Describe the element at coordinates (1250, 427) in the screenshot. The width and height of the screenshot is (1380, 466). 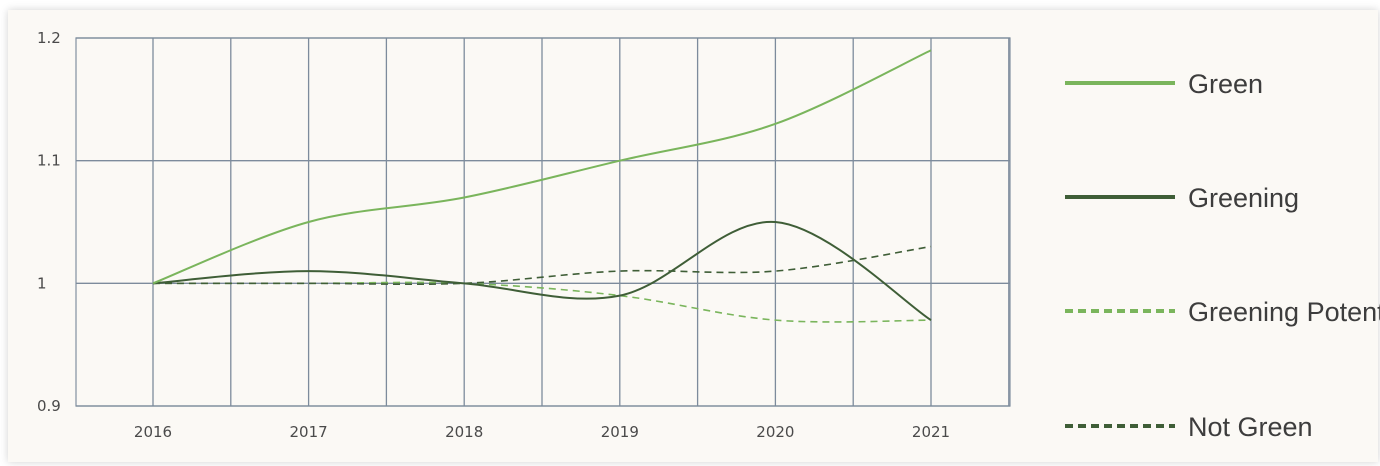
I see `legend-label: Not Green` at that location.